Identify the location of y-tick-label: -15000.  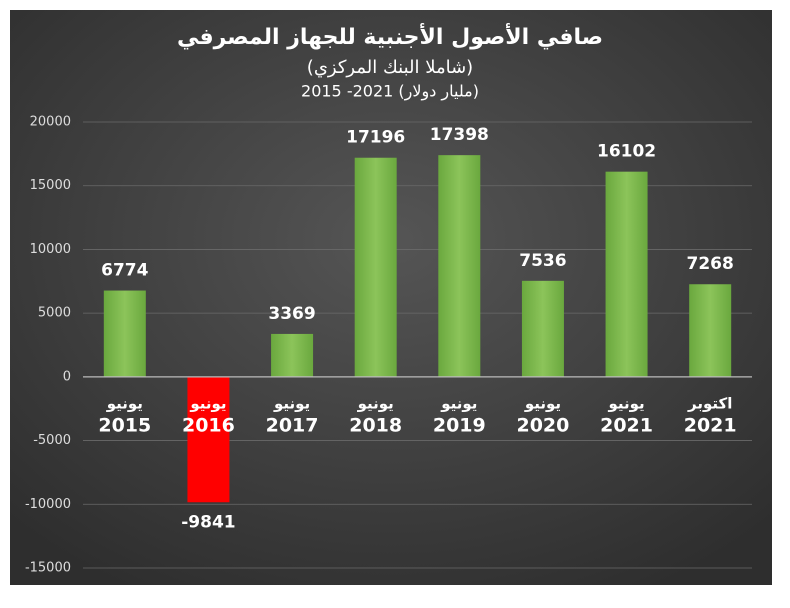
(48, 568).